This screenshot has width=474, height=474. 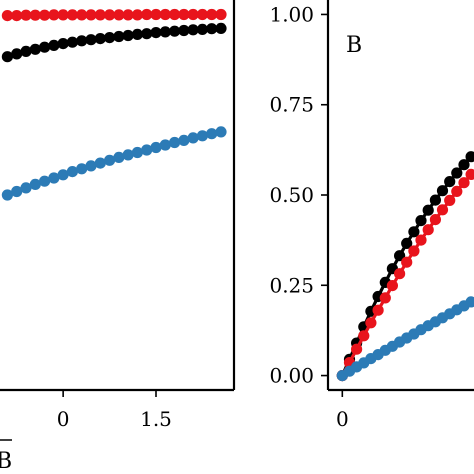 What do you see at coordinates (6, 461) in the screenshot?
I see `panel-a-xlabel: B` at bounding box center [6, 461].